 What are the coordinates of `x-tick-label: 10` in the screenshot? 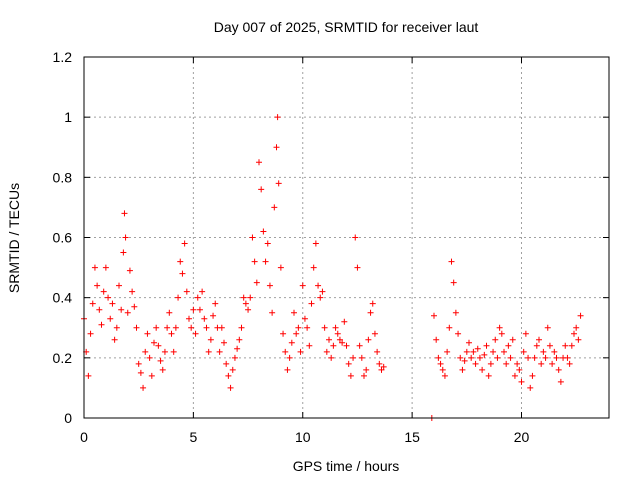 It's located at (303, 437).